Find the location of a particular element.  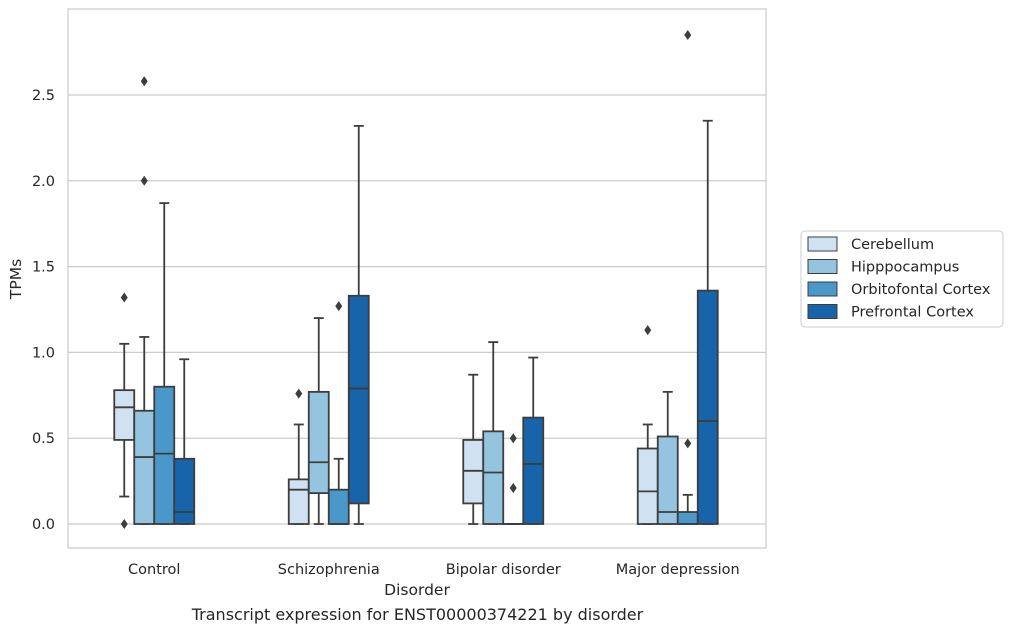

legend-label: Orbitofontal Cortex is located at coordinates (921, 290).